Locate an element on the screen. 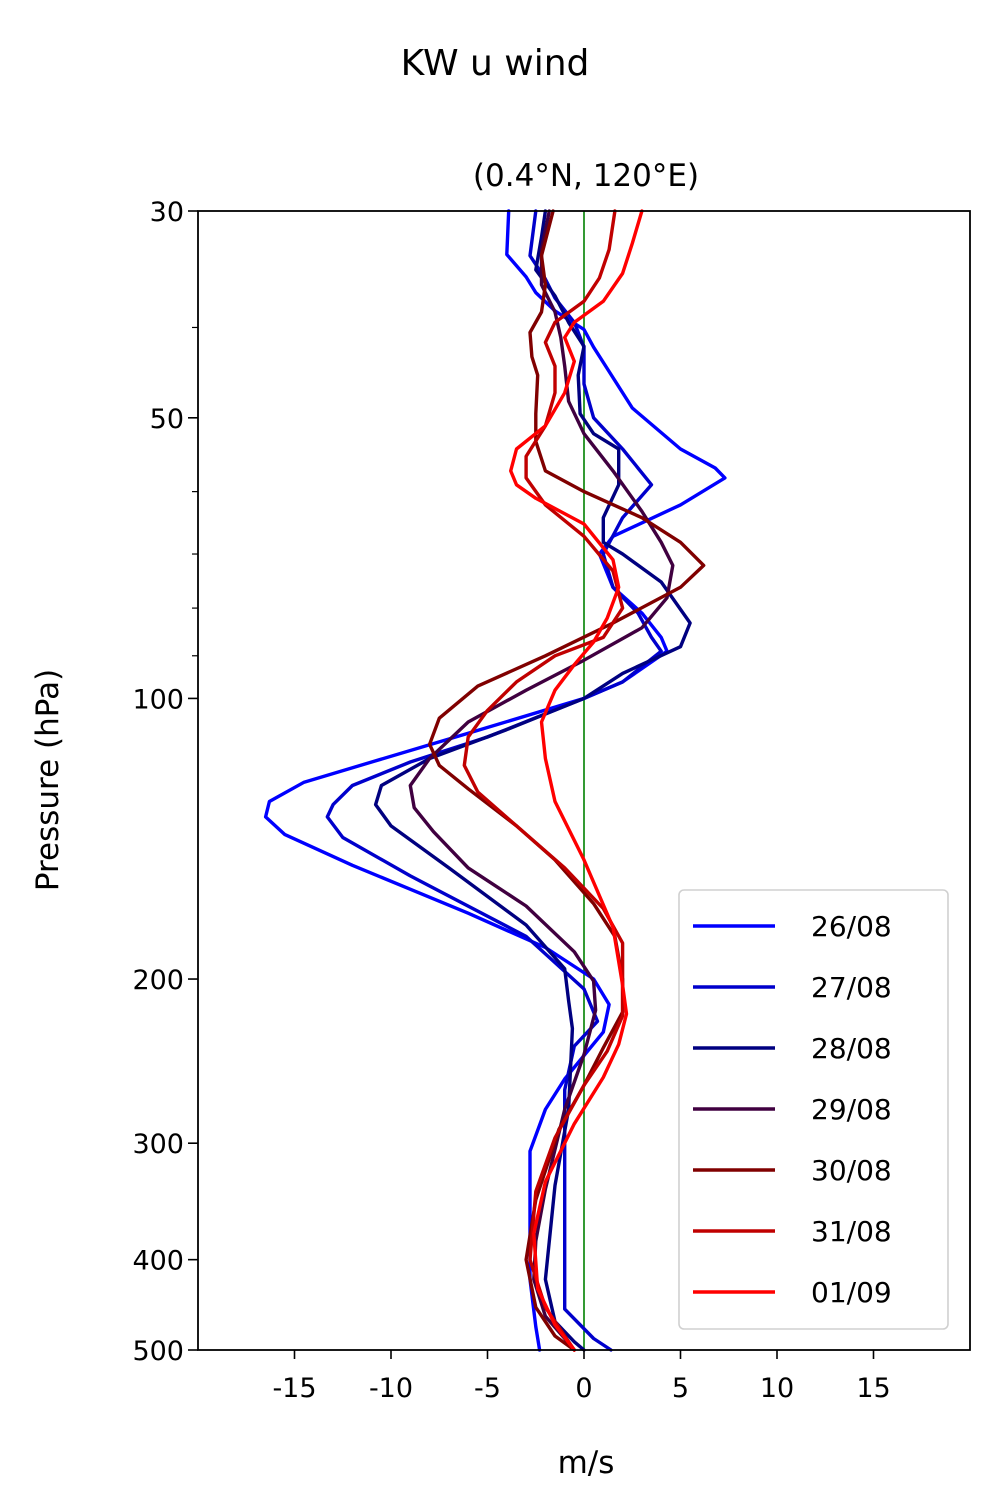  legend-label: 30/08 is located at coordinates (851, 1170).